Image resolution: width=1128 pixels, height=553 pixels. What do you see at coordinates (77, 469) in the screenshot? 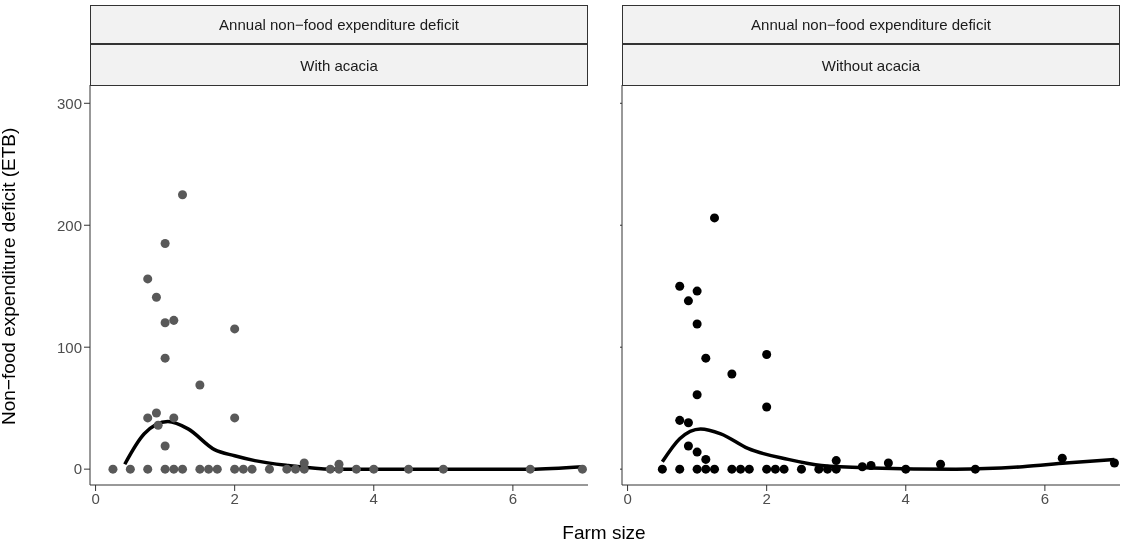
I see `y-tick-label: 0` at bounding box center [77, 469].